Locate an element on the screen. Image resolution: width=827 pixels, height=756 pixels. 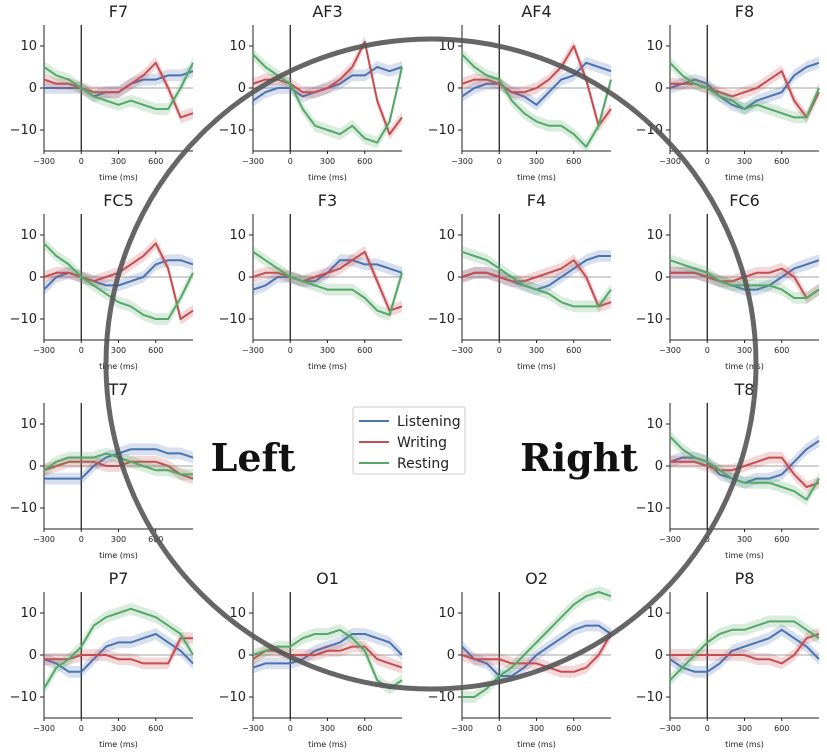
panel-title-t7: T7 is located at coordinates (118, 389).